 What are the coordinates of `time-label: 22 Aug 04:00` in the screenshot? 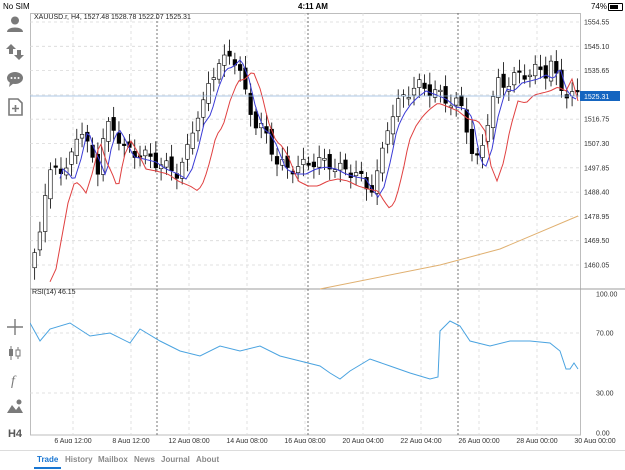 It's located at (420, 440).